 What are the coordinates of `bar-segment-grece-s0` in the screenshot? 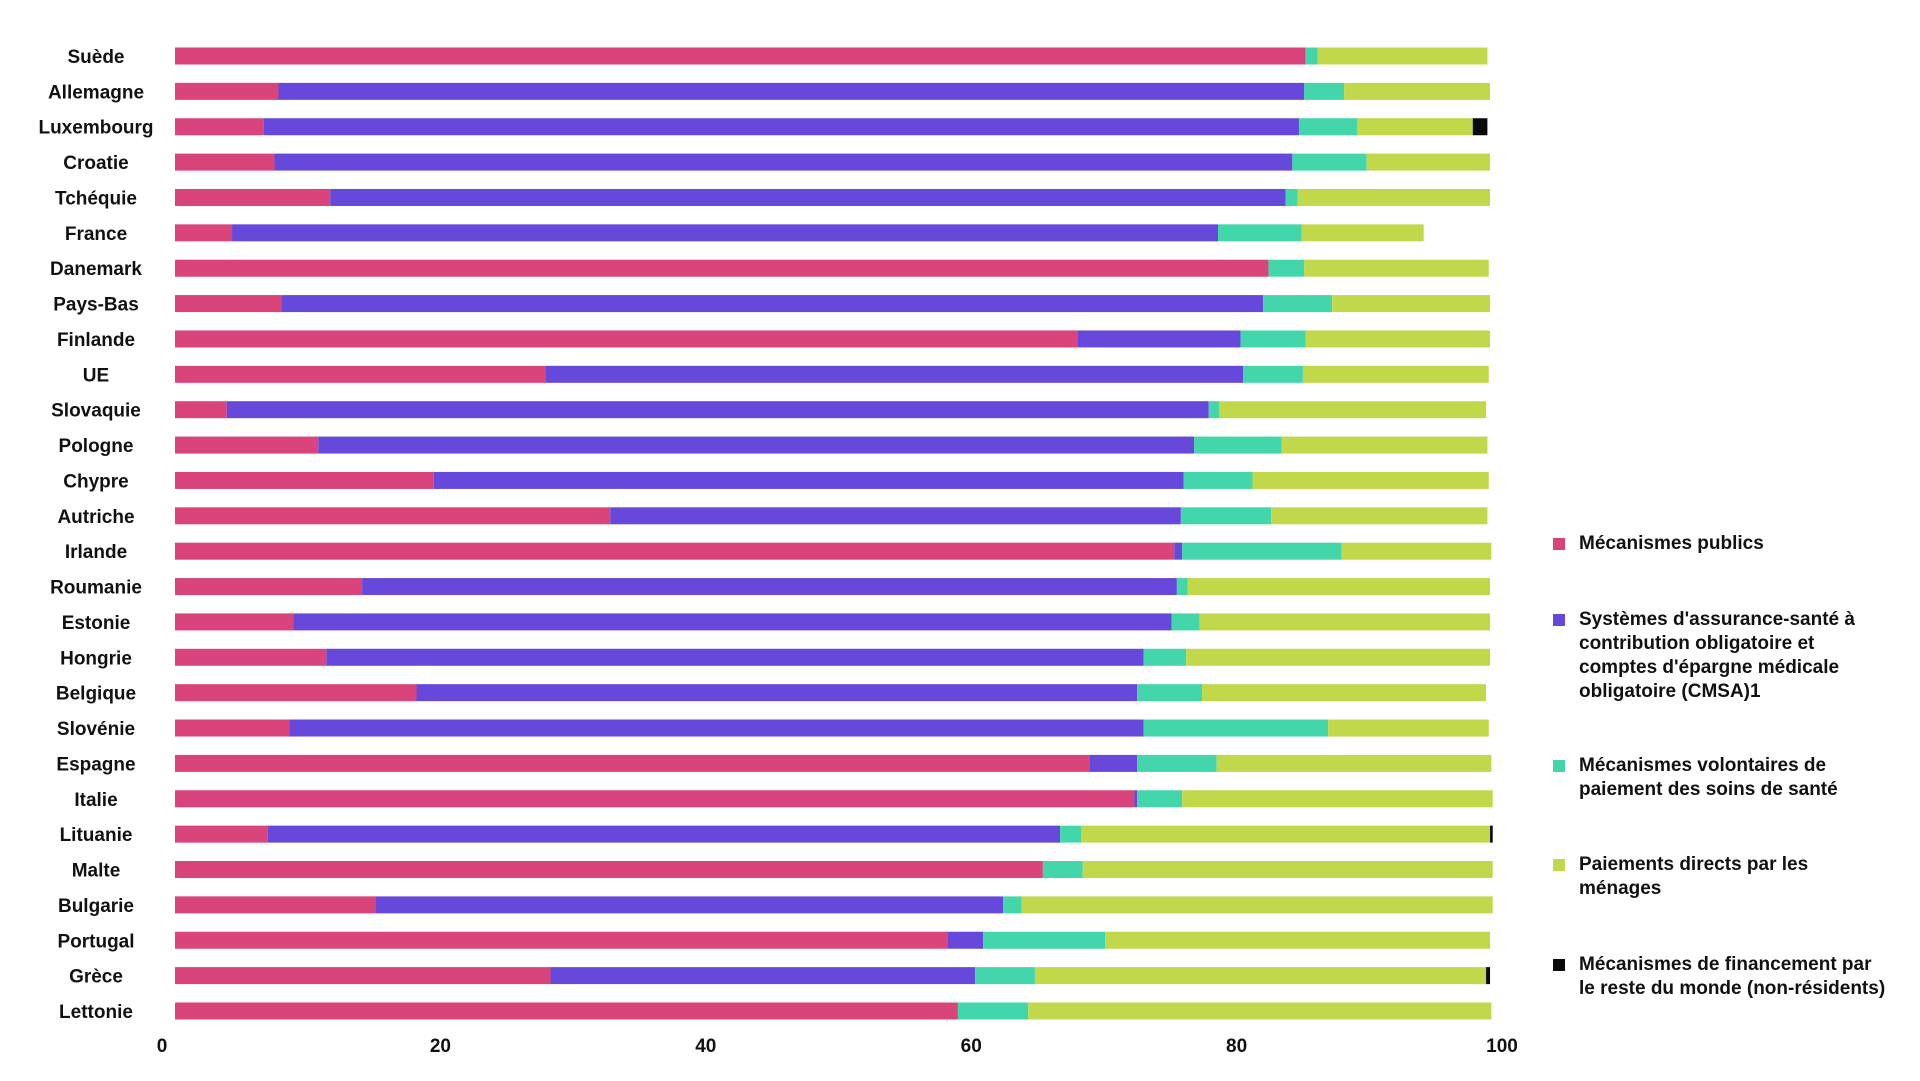 It's located at (363, 976).